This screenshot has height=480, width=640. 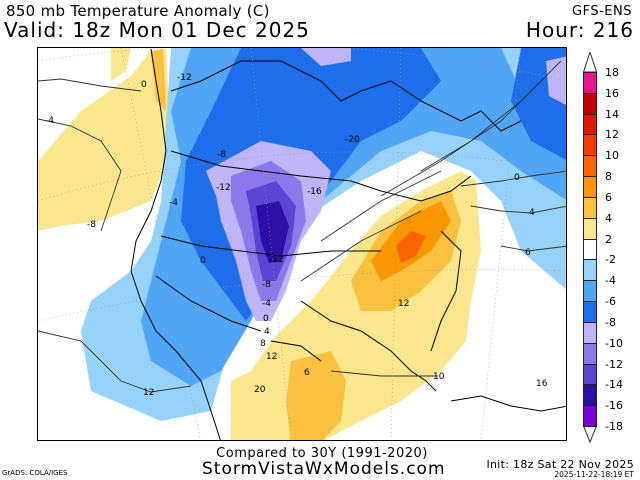 What do you see at coordinates (614, 426) in the screenshot?
I see `colorbar-label: -18` at bounding box center [614, 426].